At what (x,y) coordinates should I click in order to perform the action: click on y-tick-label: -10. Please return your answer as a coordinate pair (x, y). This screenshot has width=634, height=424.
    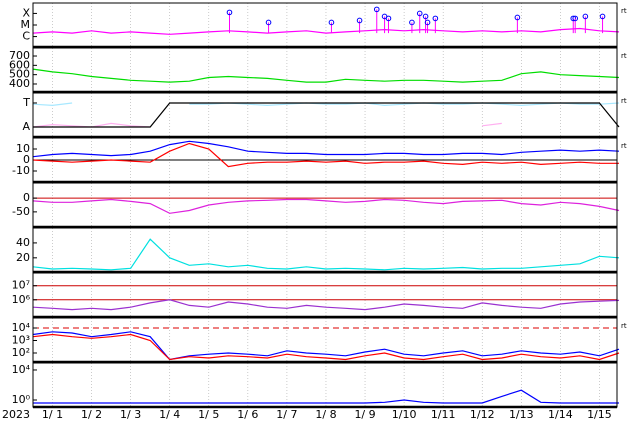
    Looking at the image, I should click on (21, 170).